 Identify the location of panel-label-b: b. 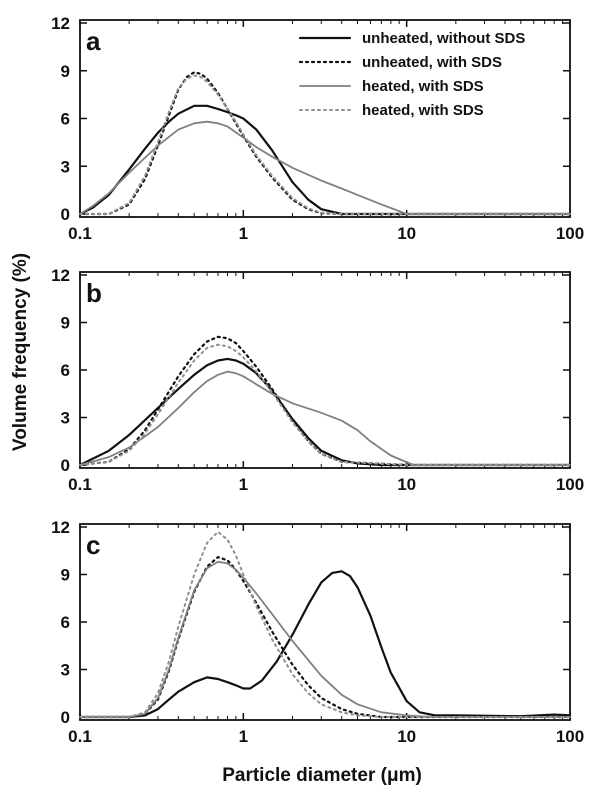
(94, 293).